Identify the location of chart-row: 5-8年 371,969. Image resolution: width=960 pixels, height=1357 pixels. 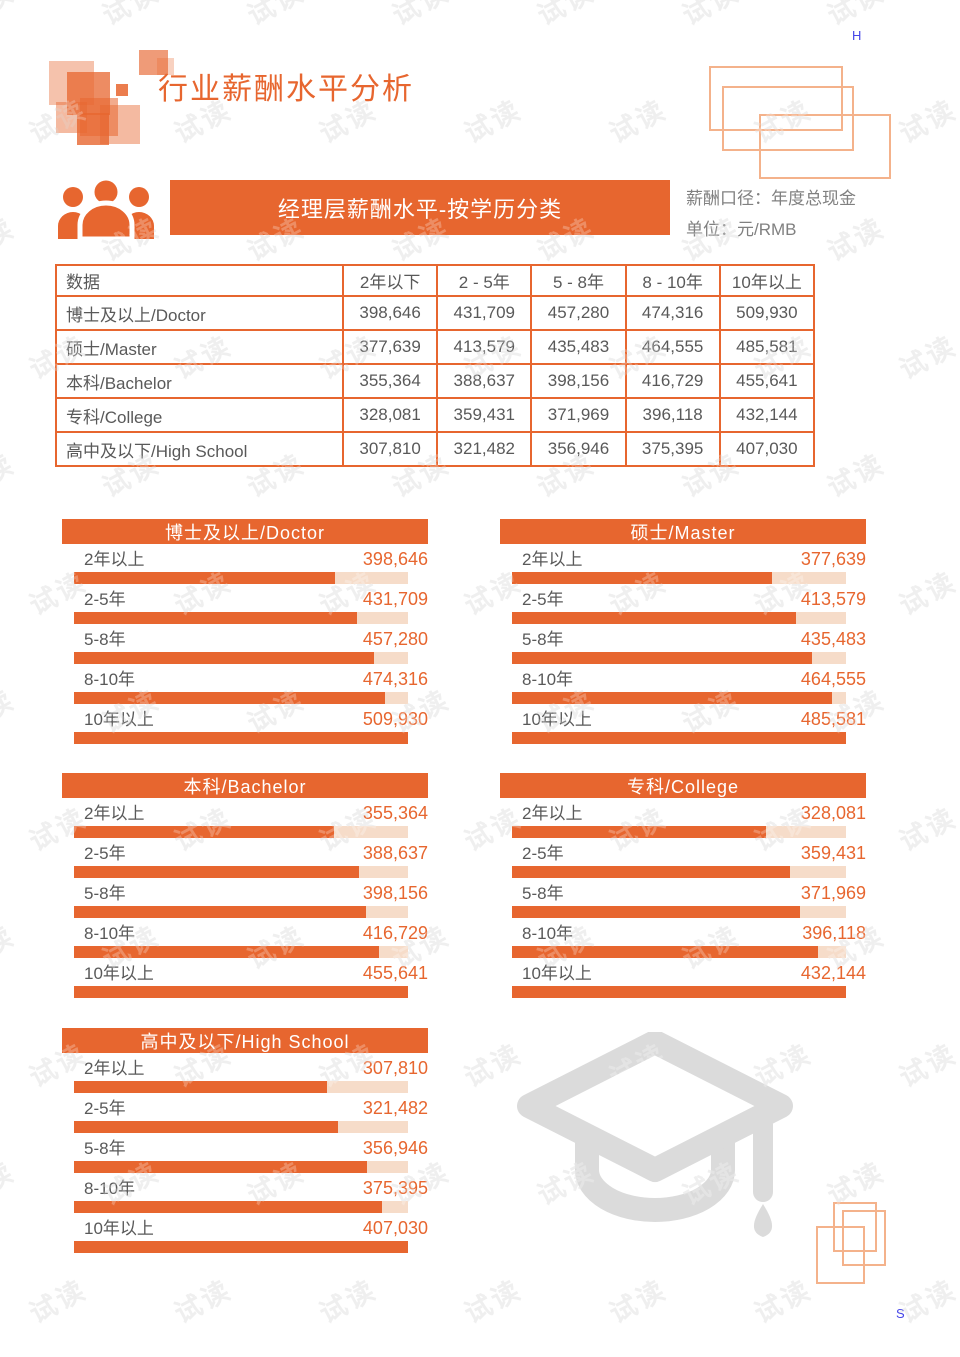
(683, 898).